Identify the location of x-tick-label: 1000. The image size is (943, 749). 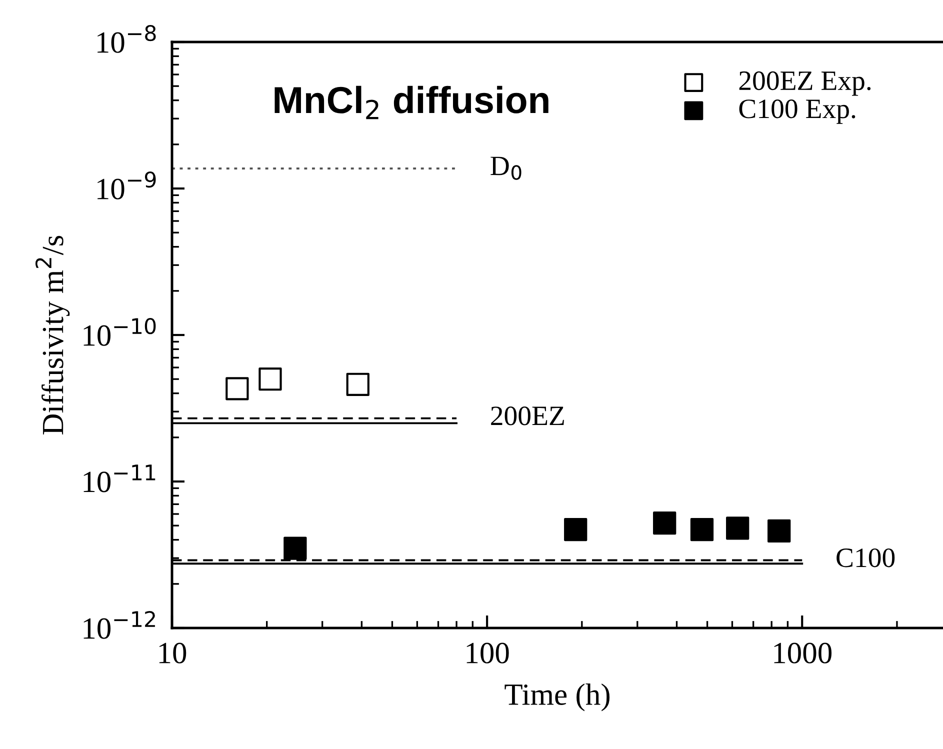
(803, 653).